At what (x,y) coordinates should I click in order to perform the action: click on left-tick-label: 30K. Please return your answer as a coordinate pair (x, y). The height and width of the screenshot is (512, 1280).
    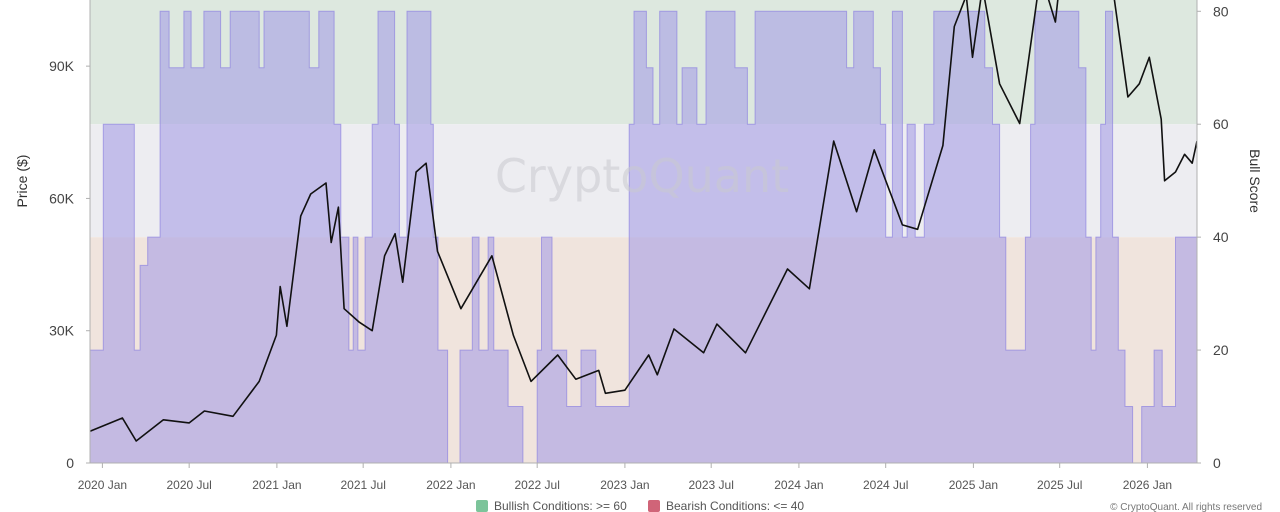
    Looking at the image, I should click on (62, 331).